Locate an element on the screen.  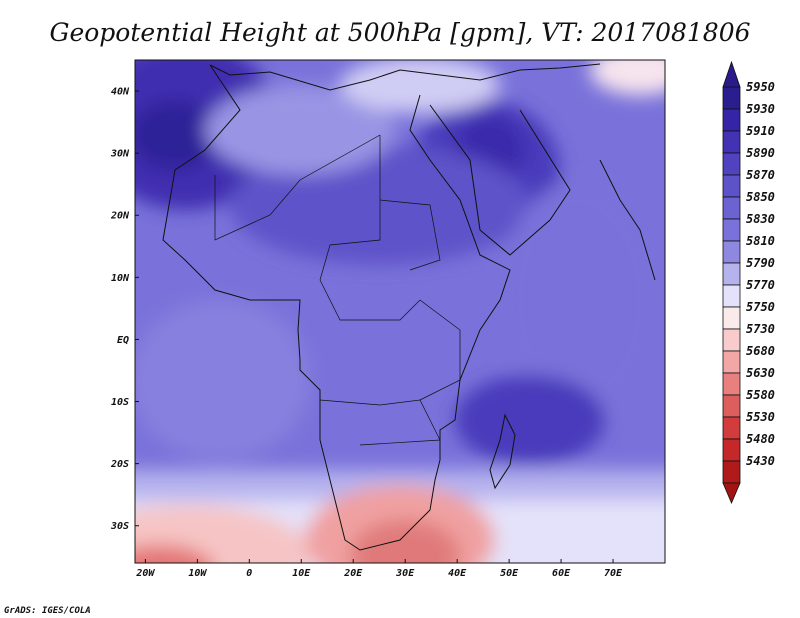
contour-high-madagascar is located at coordinates (530, 420).